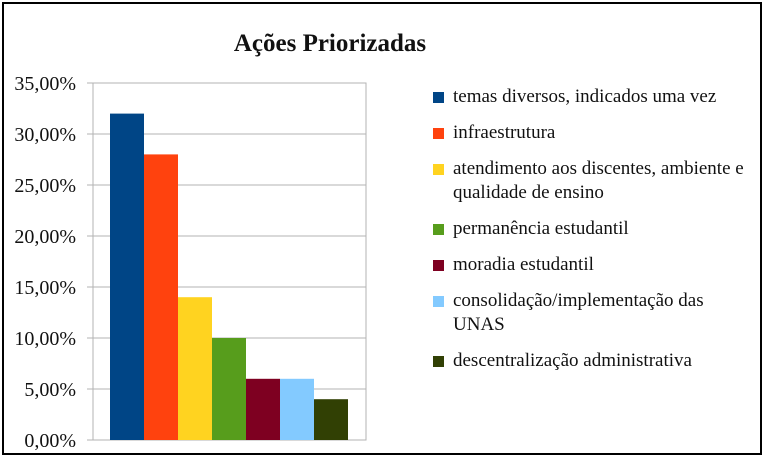 The height and width of the screenshot is (461, 768). What do you see at coordinates (45, 339) in the screenshot?
I see `y-tick-label: 10,00%` at bounding box center [45, 339].